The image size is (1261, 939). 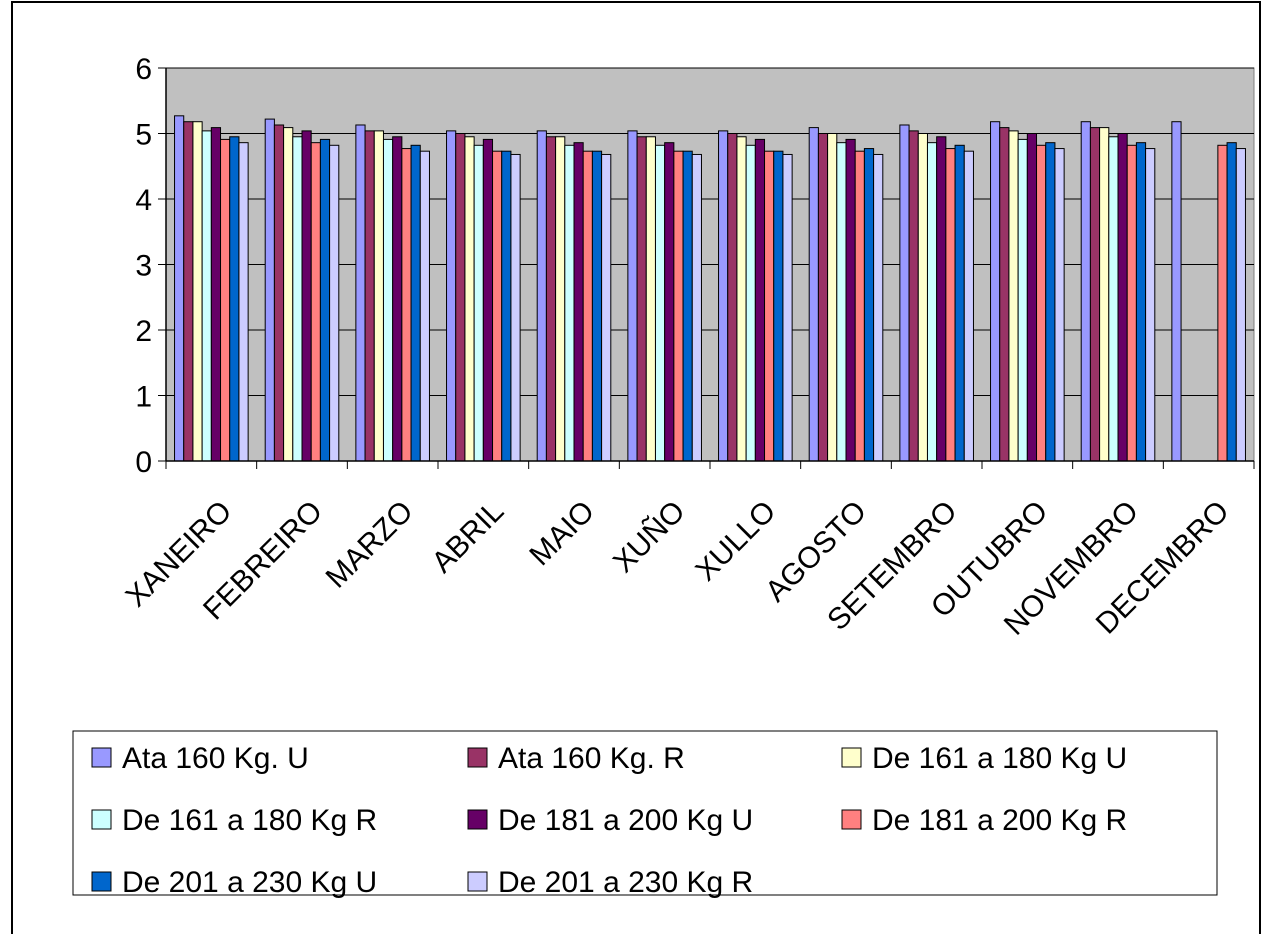 I want to click on y-tick-label: 4, so click(x=143, y=200).